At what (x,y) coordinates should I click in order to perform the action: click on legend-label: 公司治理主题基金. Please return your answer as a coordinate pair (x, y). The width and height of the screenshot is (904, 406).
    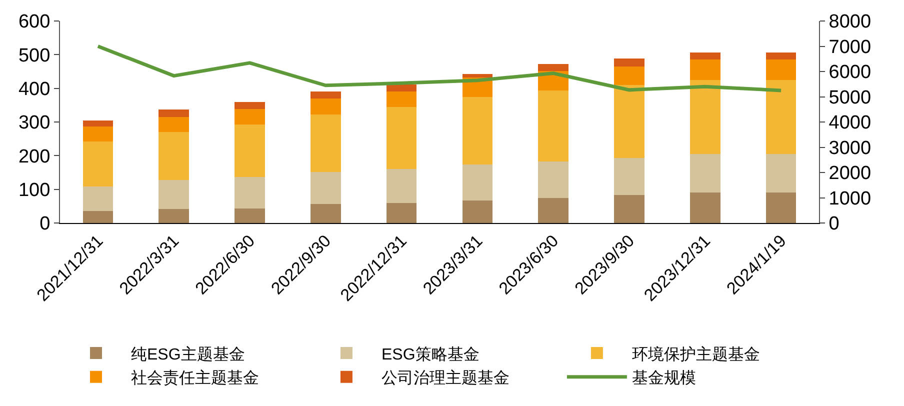
    Looking at the image, I should click on (445, 378).